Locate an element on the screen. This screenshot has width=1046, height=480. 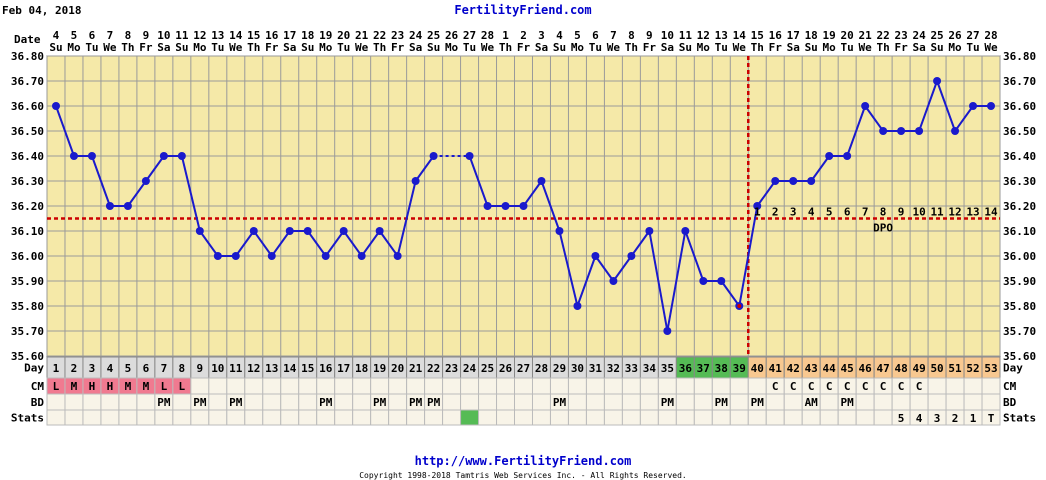
cycle-day-number: 47 is located at coordinates (882, 368).